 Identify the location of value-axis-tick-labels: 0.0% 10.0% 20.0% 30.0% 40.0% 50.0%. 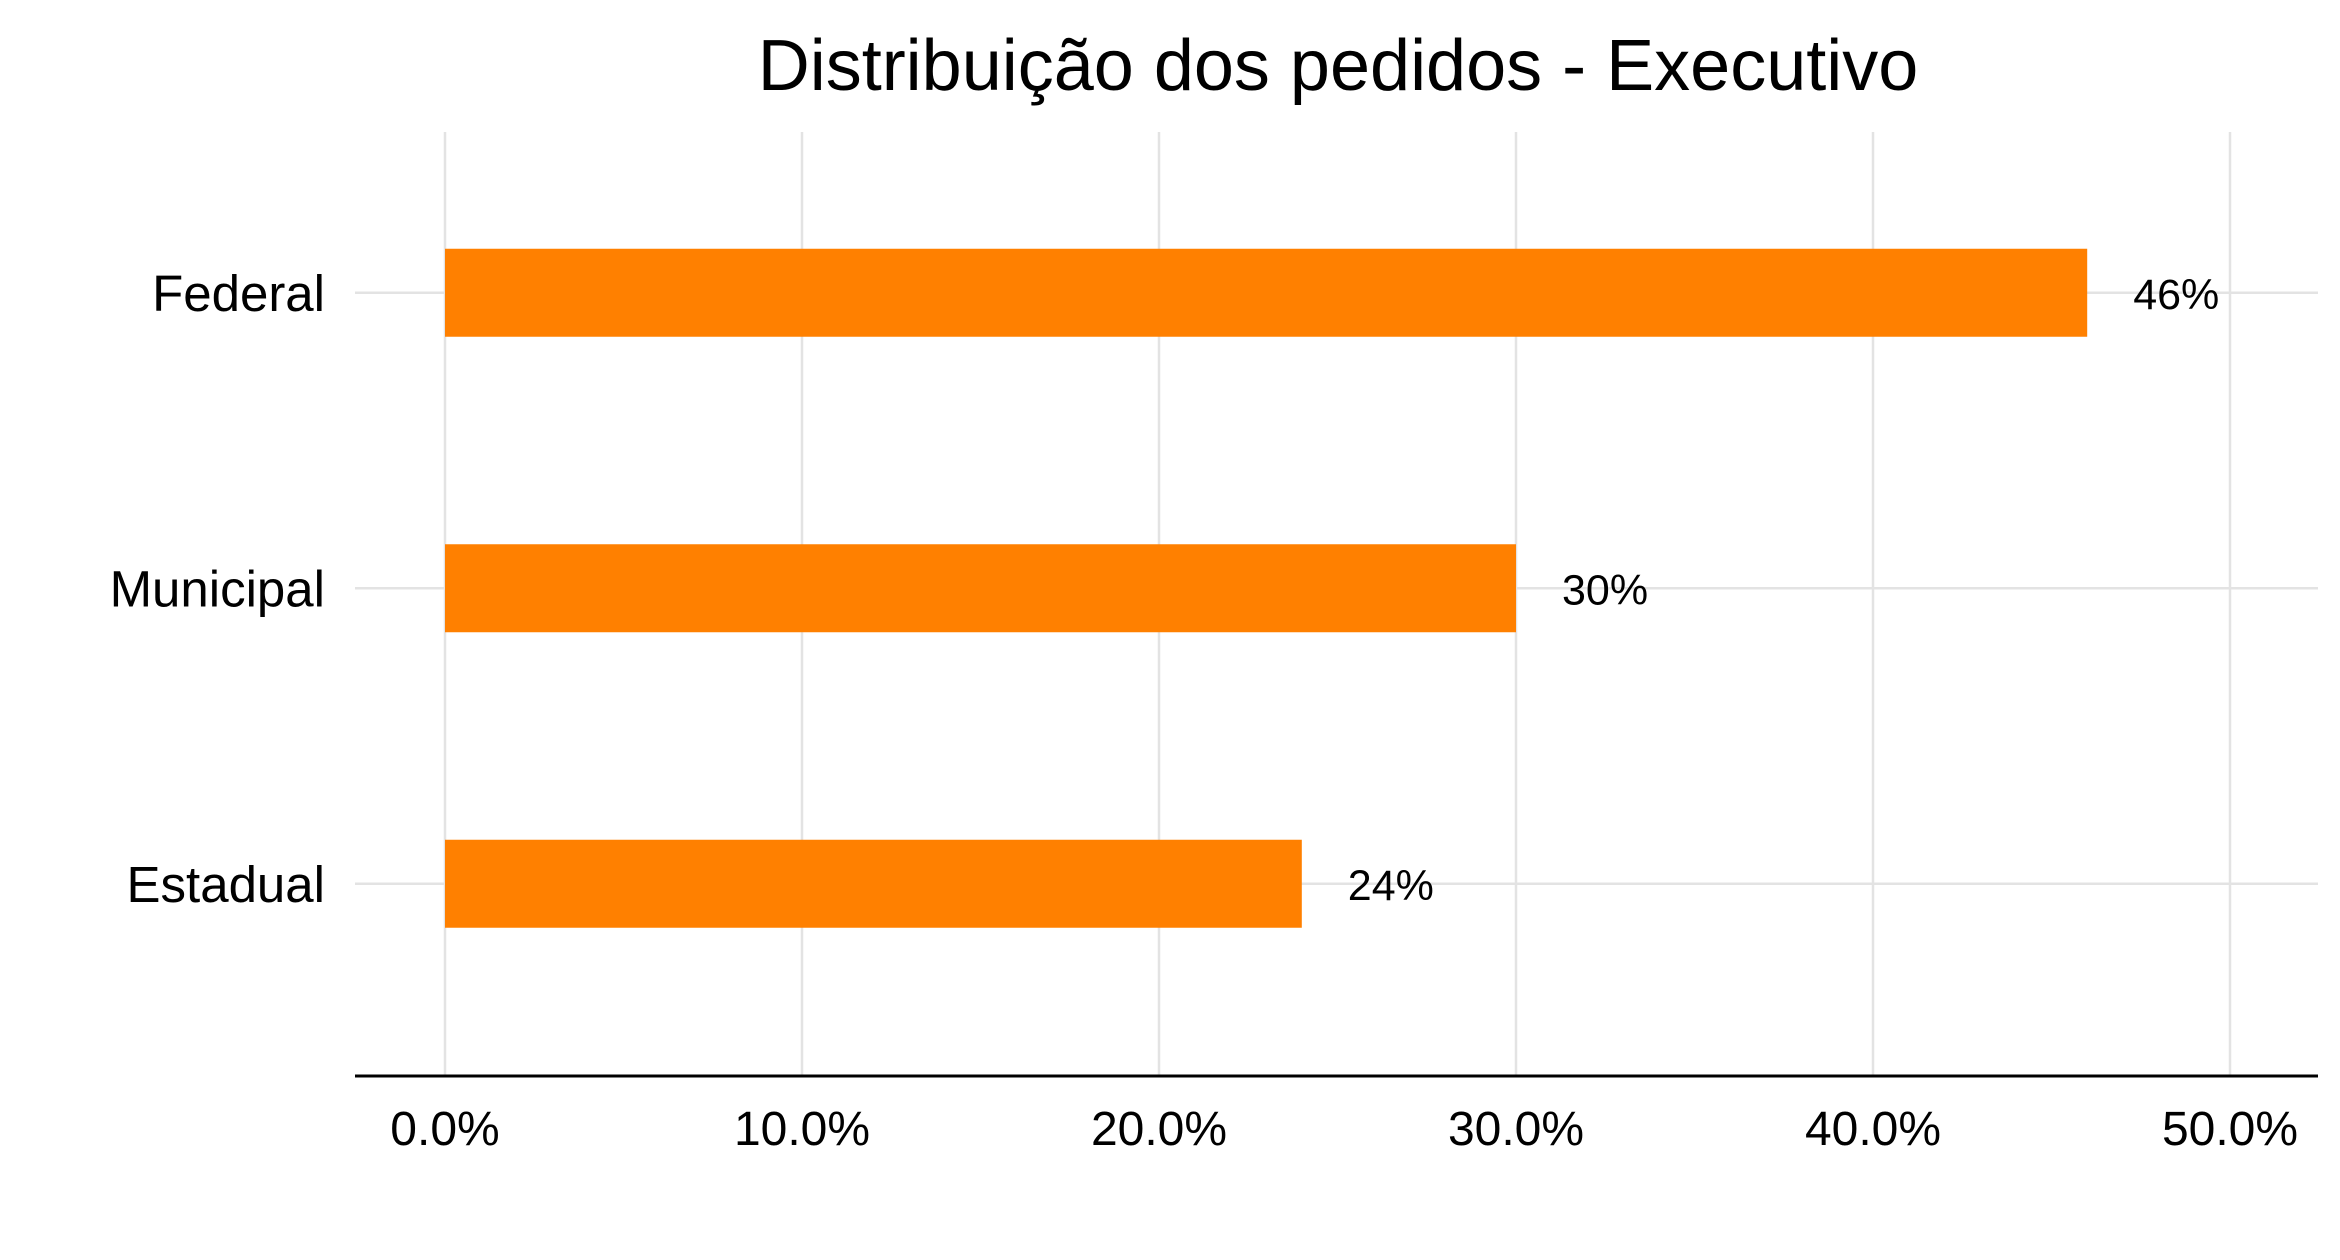
(1344, 1129).